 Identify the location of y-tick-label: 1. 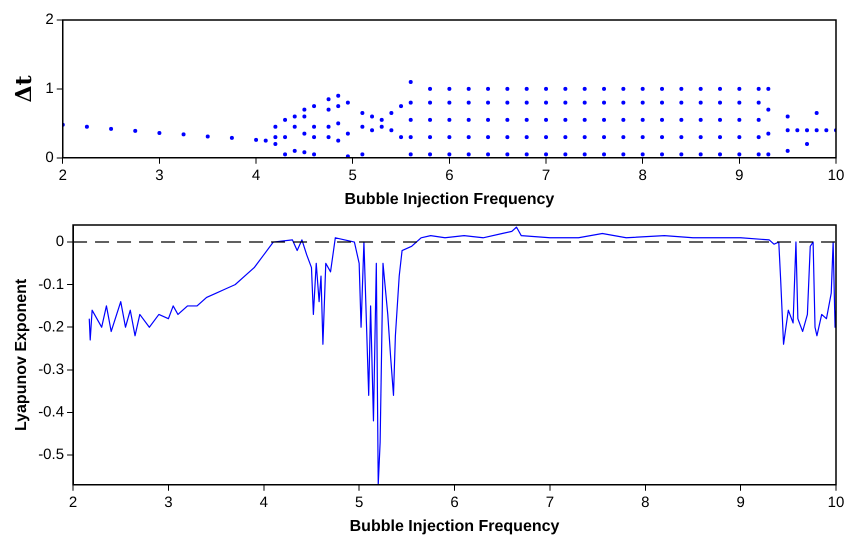
(49, 89).